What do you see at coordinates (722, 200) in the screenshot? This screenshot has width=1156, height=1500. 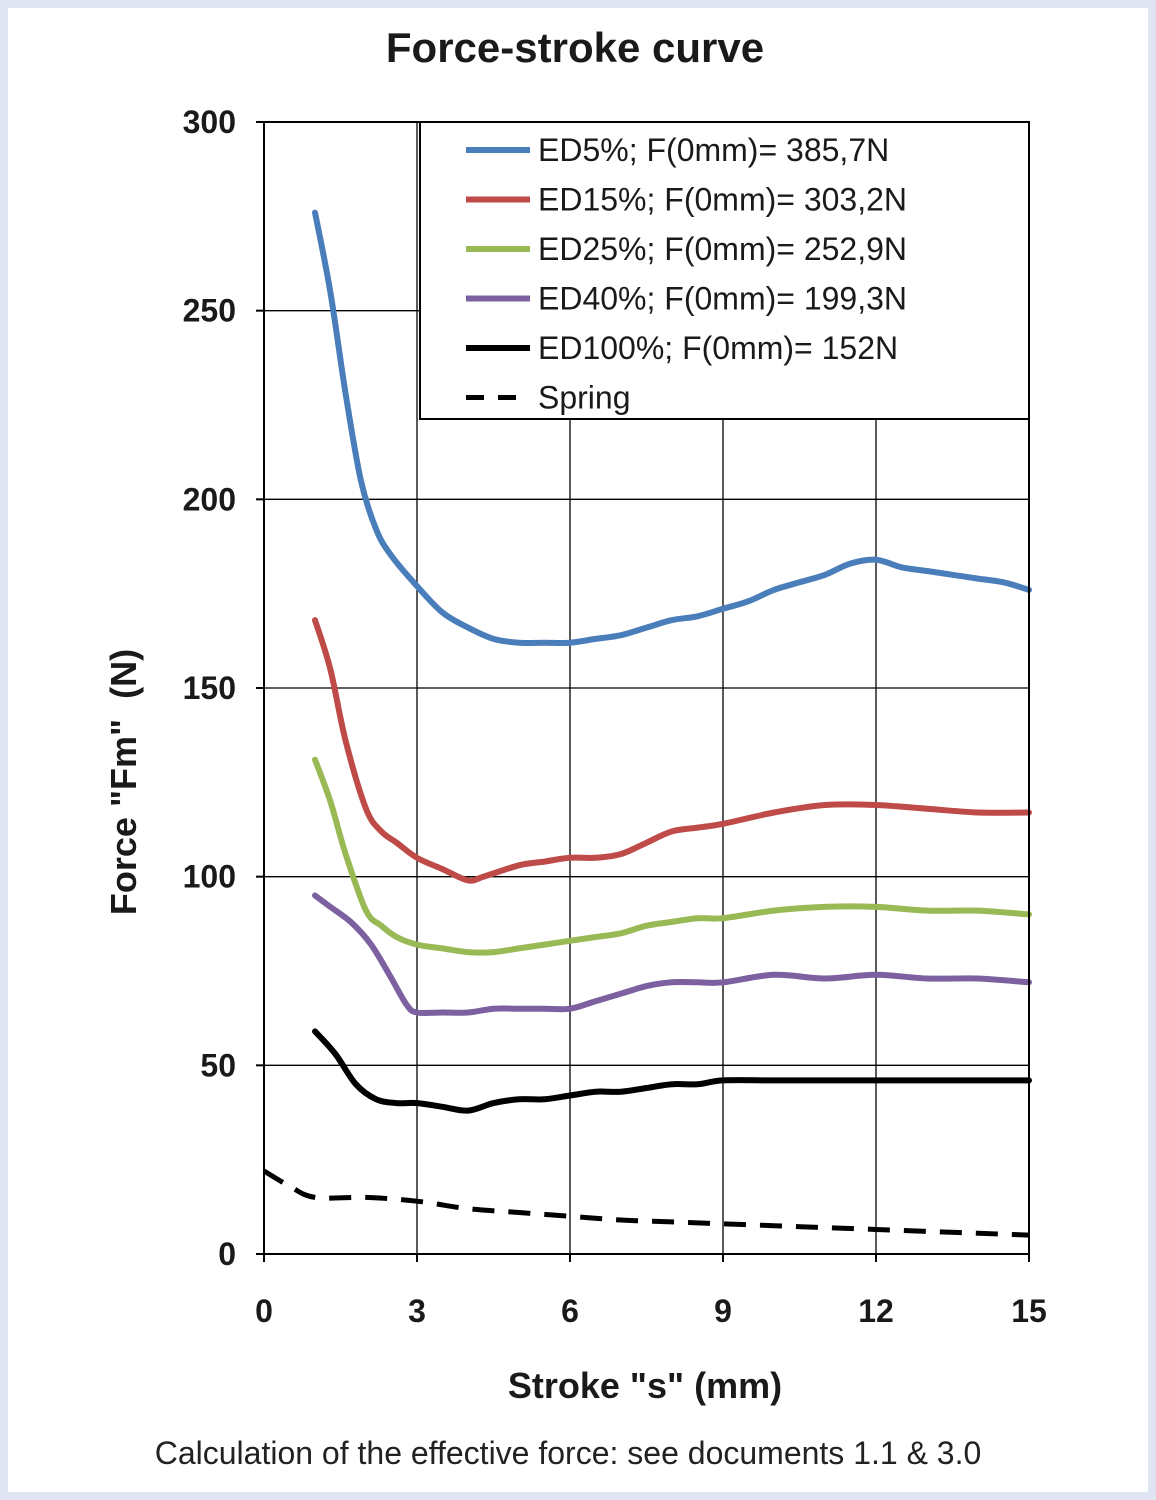 I see `legend-label-2: ED15%; F(0mm)= 303,2N` at bounding box center [722, 200].